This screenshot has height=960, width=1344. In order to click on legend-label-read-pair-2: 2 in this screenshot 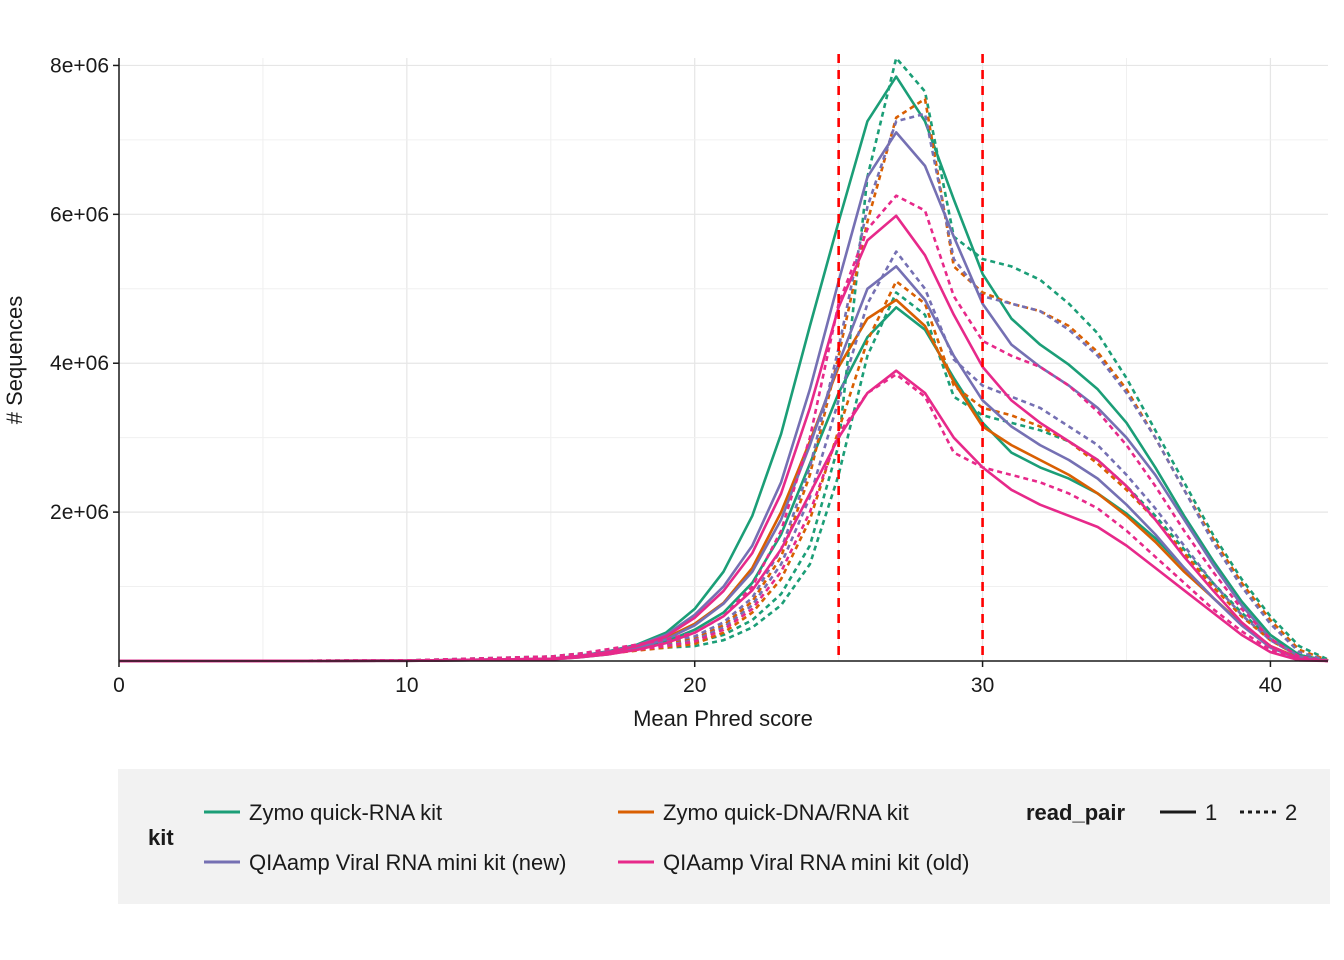, I will do `click(1291, 812)`.